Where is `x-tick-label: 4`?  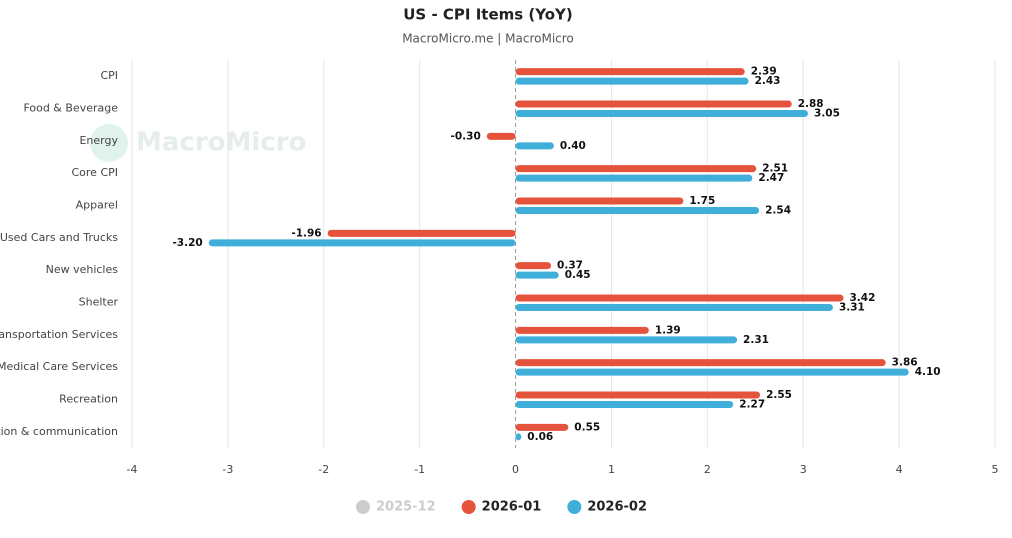
x-tick-label: 4 is located at coordinates (899, 469).